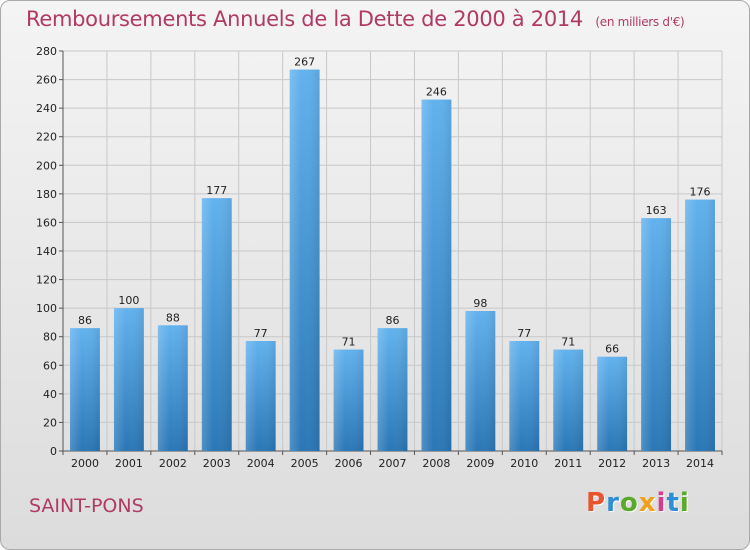  Describe the element at coordinates (596, 503) in the screenshot. I see `logo-letter: P` at that location.